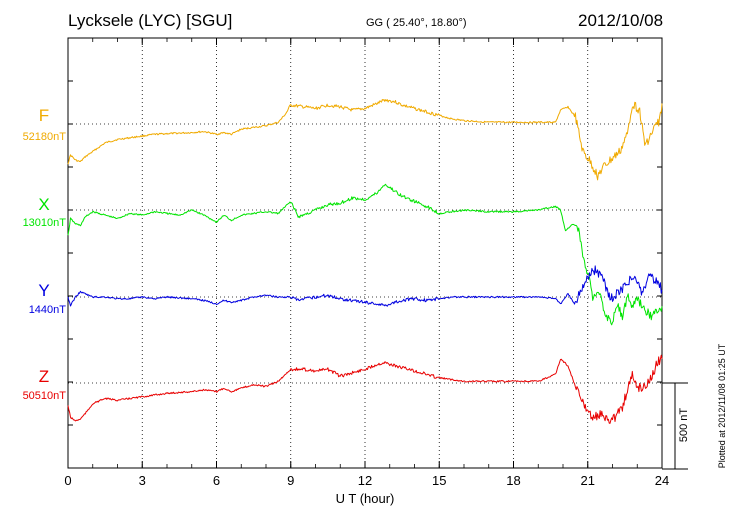  What do you see at coordinates (365, 480) in the screenshot?
I see `x-tick-label: 12` at bounding box center [365, 480].